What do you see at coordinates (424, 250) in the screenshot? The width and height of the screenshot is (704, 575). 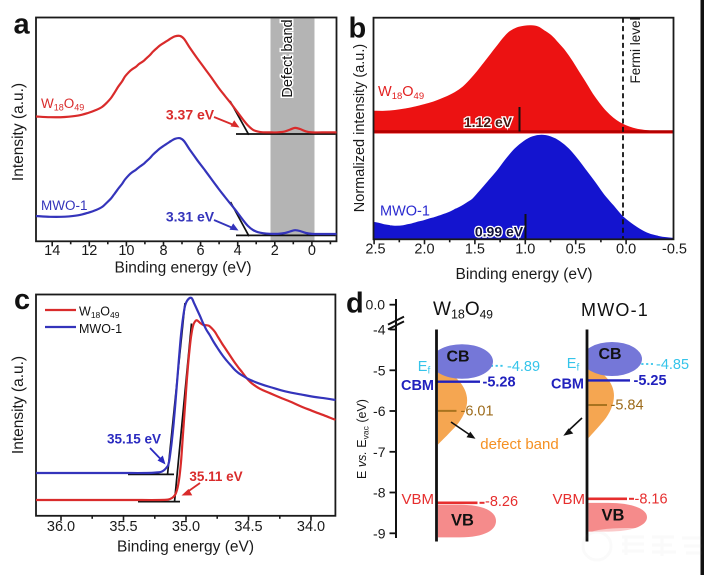 I see `svg-text: 2.0` at bounding box center [424, 250].